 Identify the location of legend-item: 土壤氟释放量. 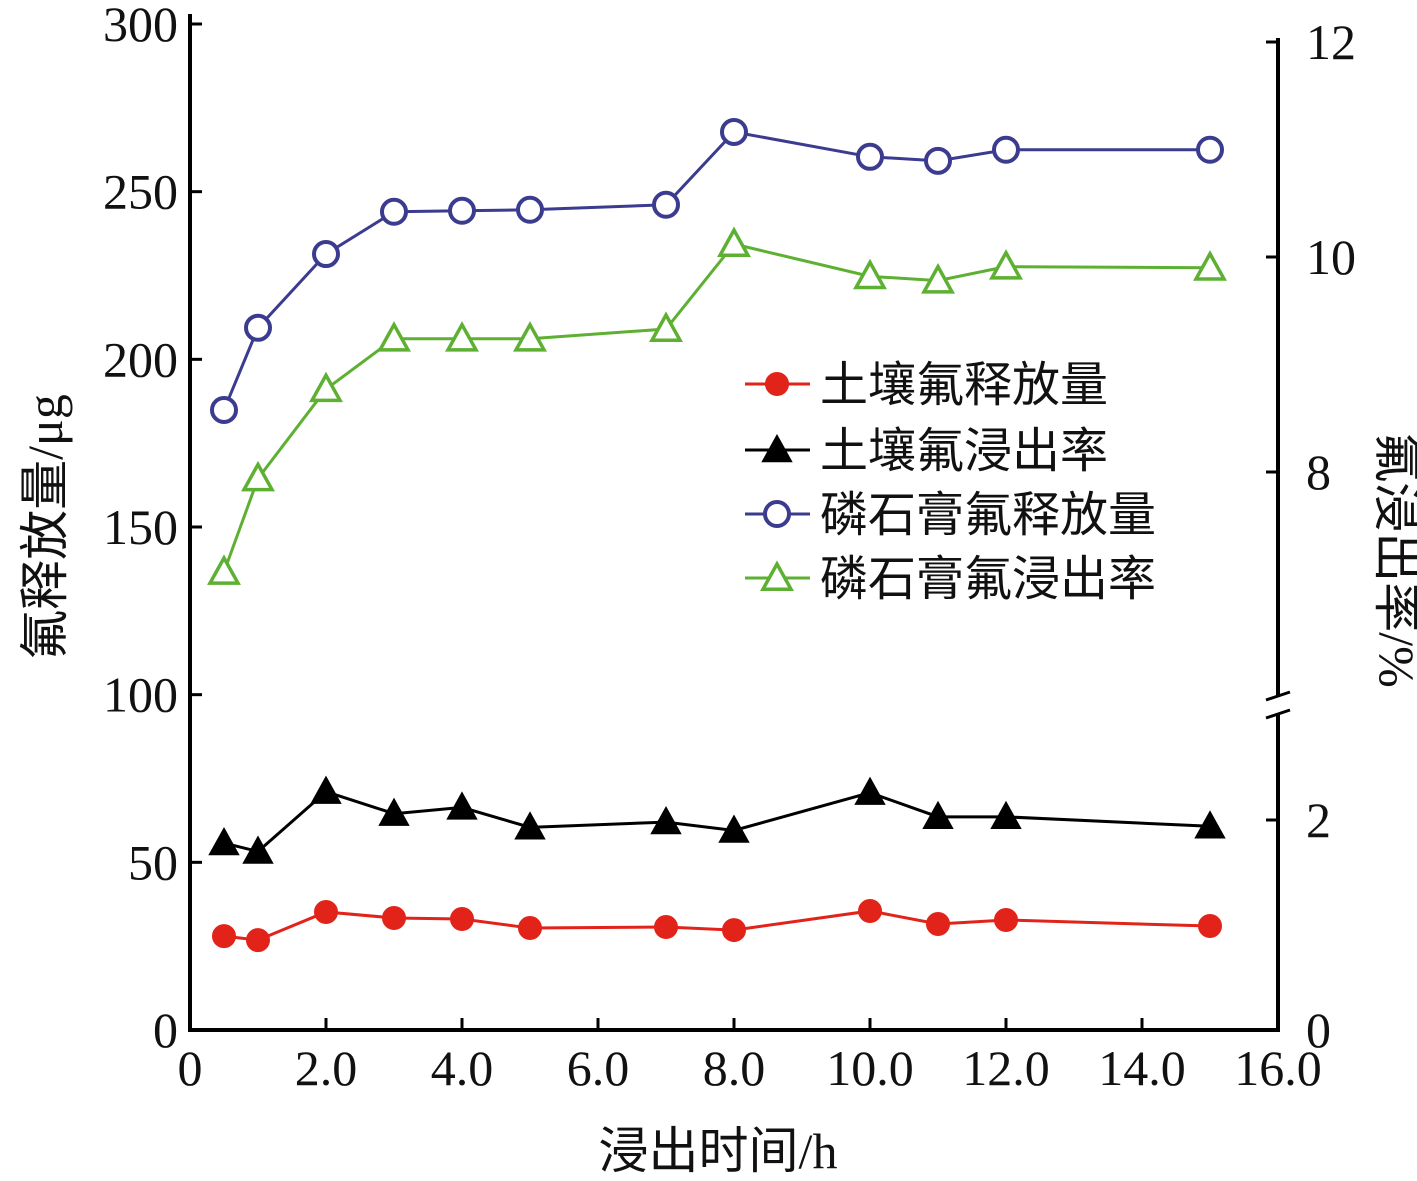
(926, 385).